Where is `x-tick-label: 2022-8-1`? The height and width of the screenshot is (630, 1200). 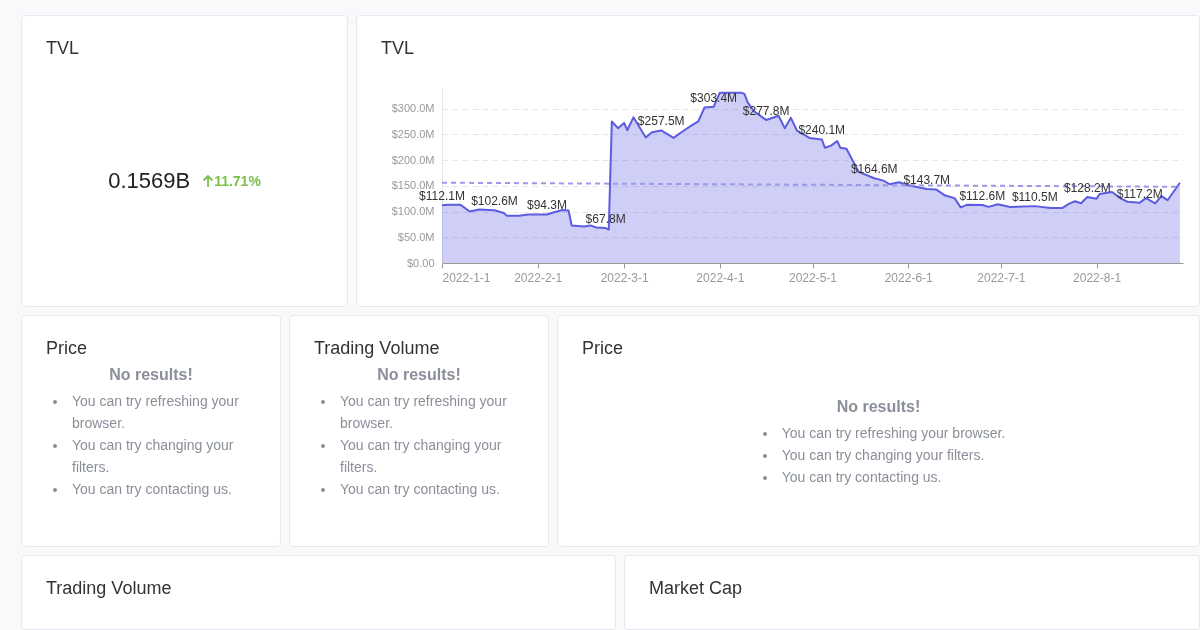
x-tick-label: 2022-8-1 is located at coordinates (1097, 277).